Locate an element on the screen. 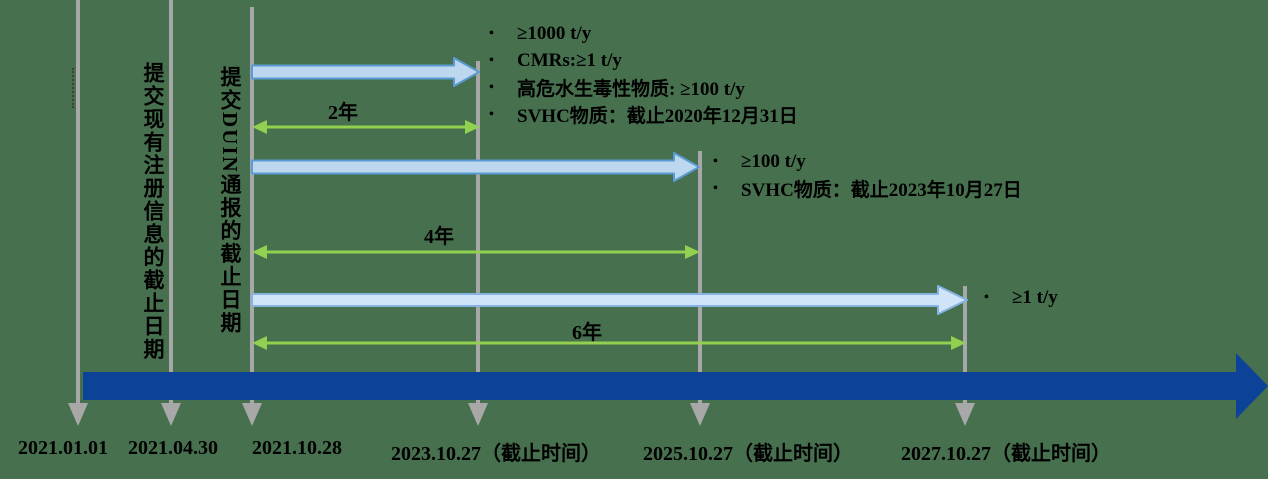  list-item: • ≥1 t/y is located at coordinates (1018, 297).